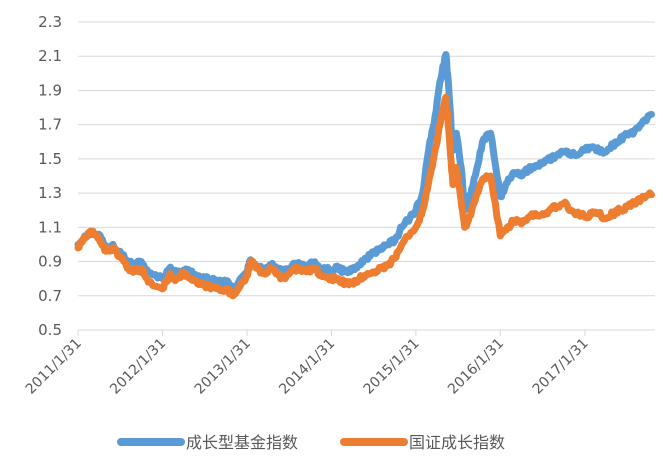 The image size is (663, 465). What do you see at coordinates (223, 367) in the screenshot?
I see `x-tick-label: 2013/1/31` at bounding box center [223, 367].